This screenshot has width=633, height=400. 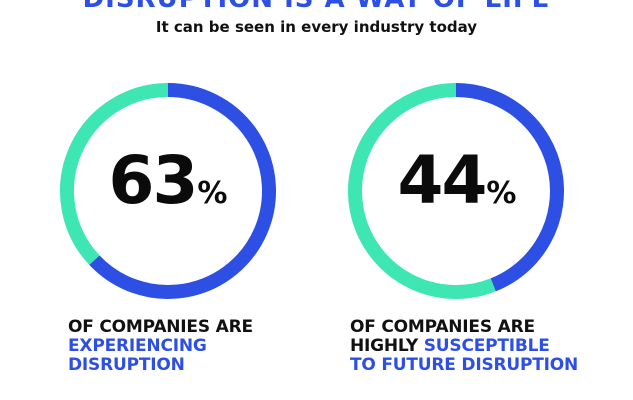 I want to click on ring-segment-experiencing-remainder, so click(x=114, y=174).